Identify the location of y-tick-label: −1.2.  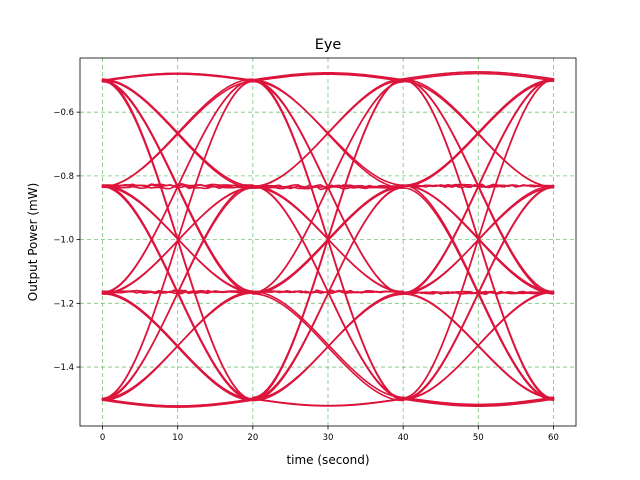
(63, 304).